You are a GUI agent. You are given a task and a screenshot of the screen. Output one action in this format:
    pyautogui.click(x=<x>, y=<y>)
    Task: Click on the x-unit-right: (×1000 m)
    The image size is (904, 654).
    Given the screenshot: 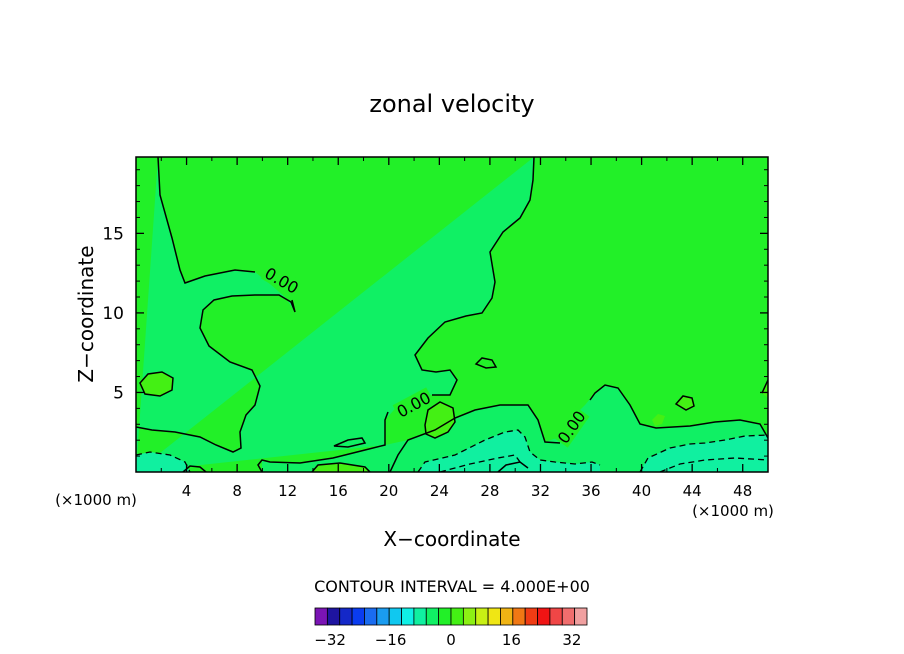 What is the action you would take?
    pyautogui.click(x=733, y=511)
    